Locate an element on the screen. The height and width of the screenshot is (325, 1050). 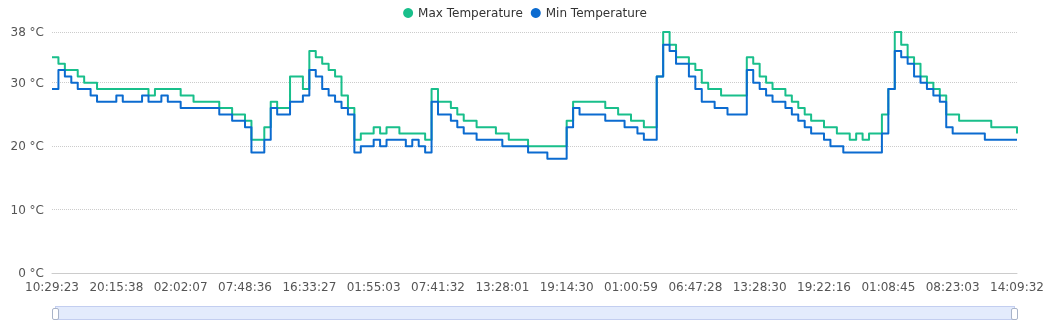
y-tick-label: 38 °C is located at coordinates (27, 32).